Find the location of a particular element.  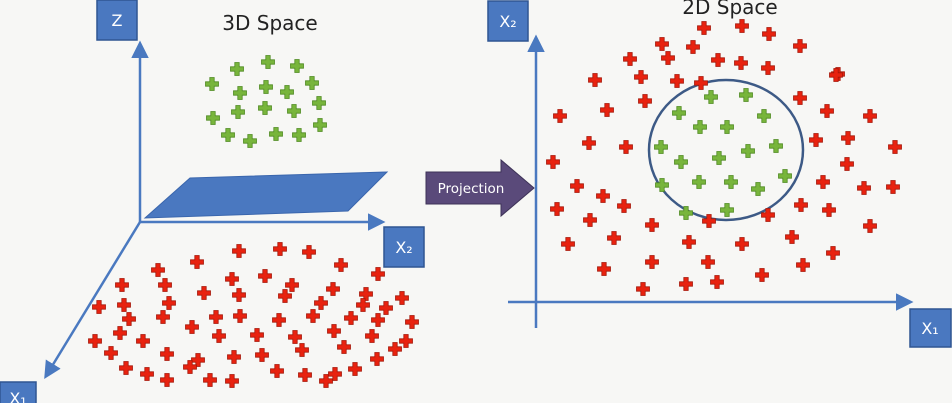

z-axis-label-box: Z is located at coordinates (117, 20).